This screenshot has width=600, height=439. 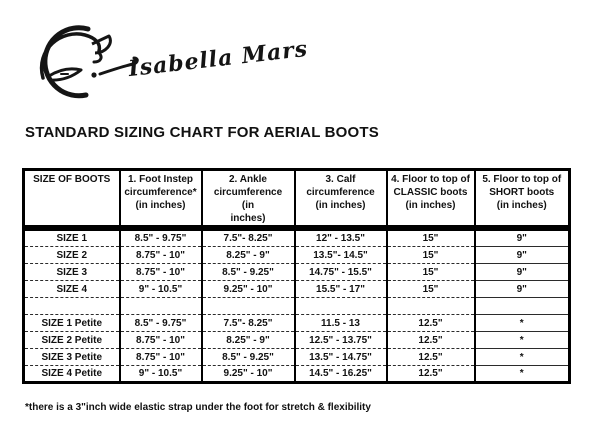 What do you see at coordinates (340, 198) in the screenshot?
I see `header-cell-calf: 3. Calf circumference (in inches)` at bounding box center [340, 198].